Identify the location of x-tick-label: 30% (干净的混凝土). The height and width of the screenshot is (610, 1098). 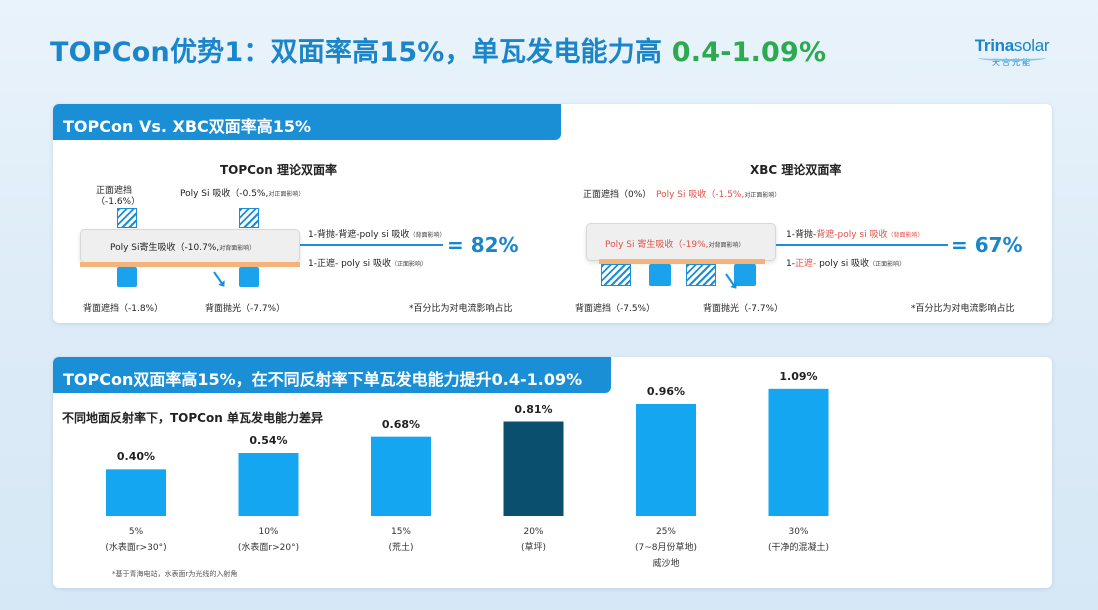
(799, 540).